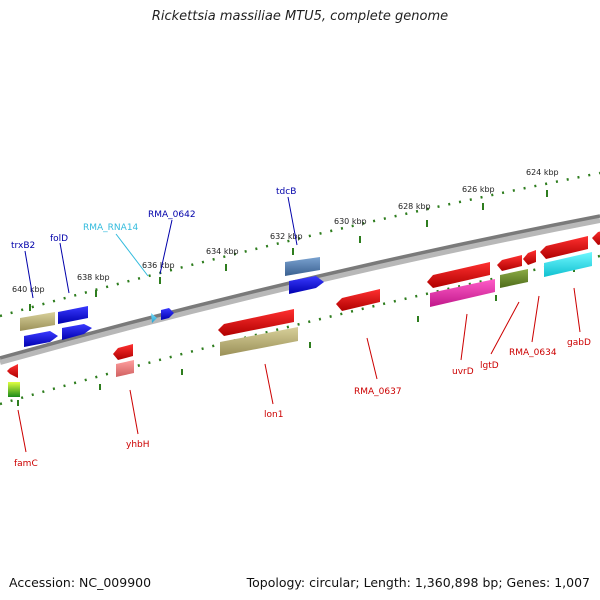 The width and height of the screenshot is (600, 600). Describe the element at coordinates (577, 310) in the screenshot. I see `leader-gabD` at that location.